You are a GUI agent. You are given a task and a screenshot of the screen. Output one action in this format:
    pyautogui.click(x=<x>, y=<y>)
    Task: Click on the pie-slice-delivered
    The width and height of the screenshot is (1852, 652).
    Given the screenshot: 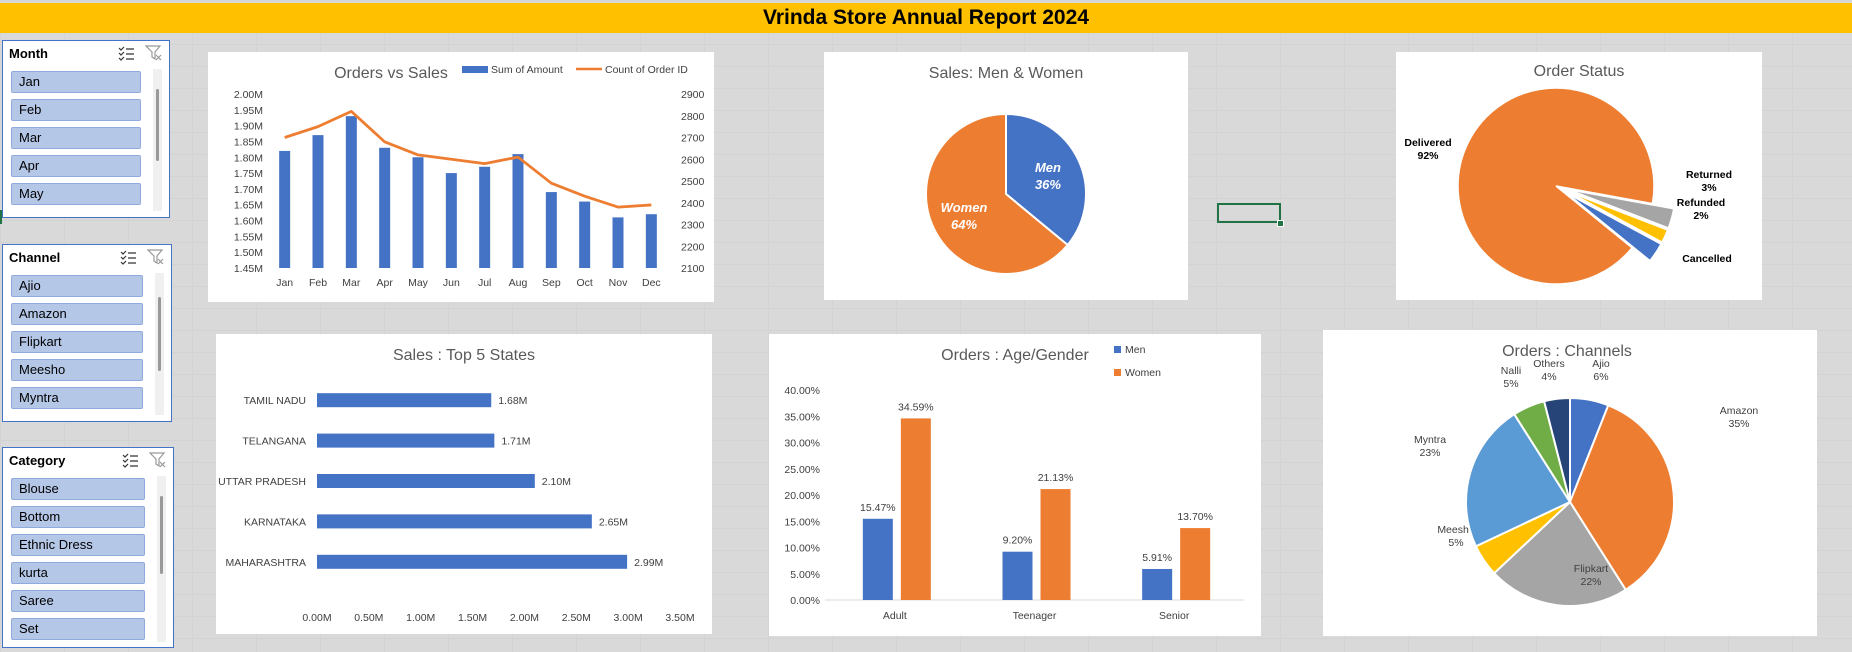 What is the action you would take?
    pyautogui.click(x=1556, y=186)
    